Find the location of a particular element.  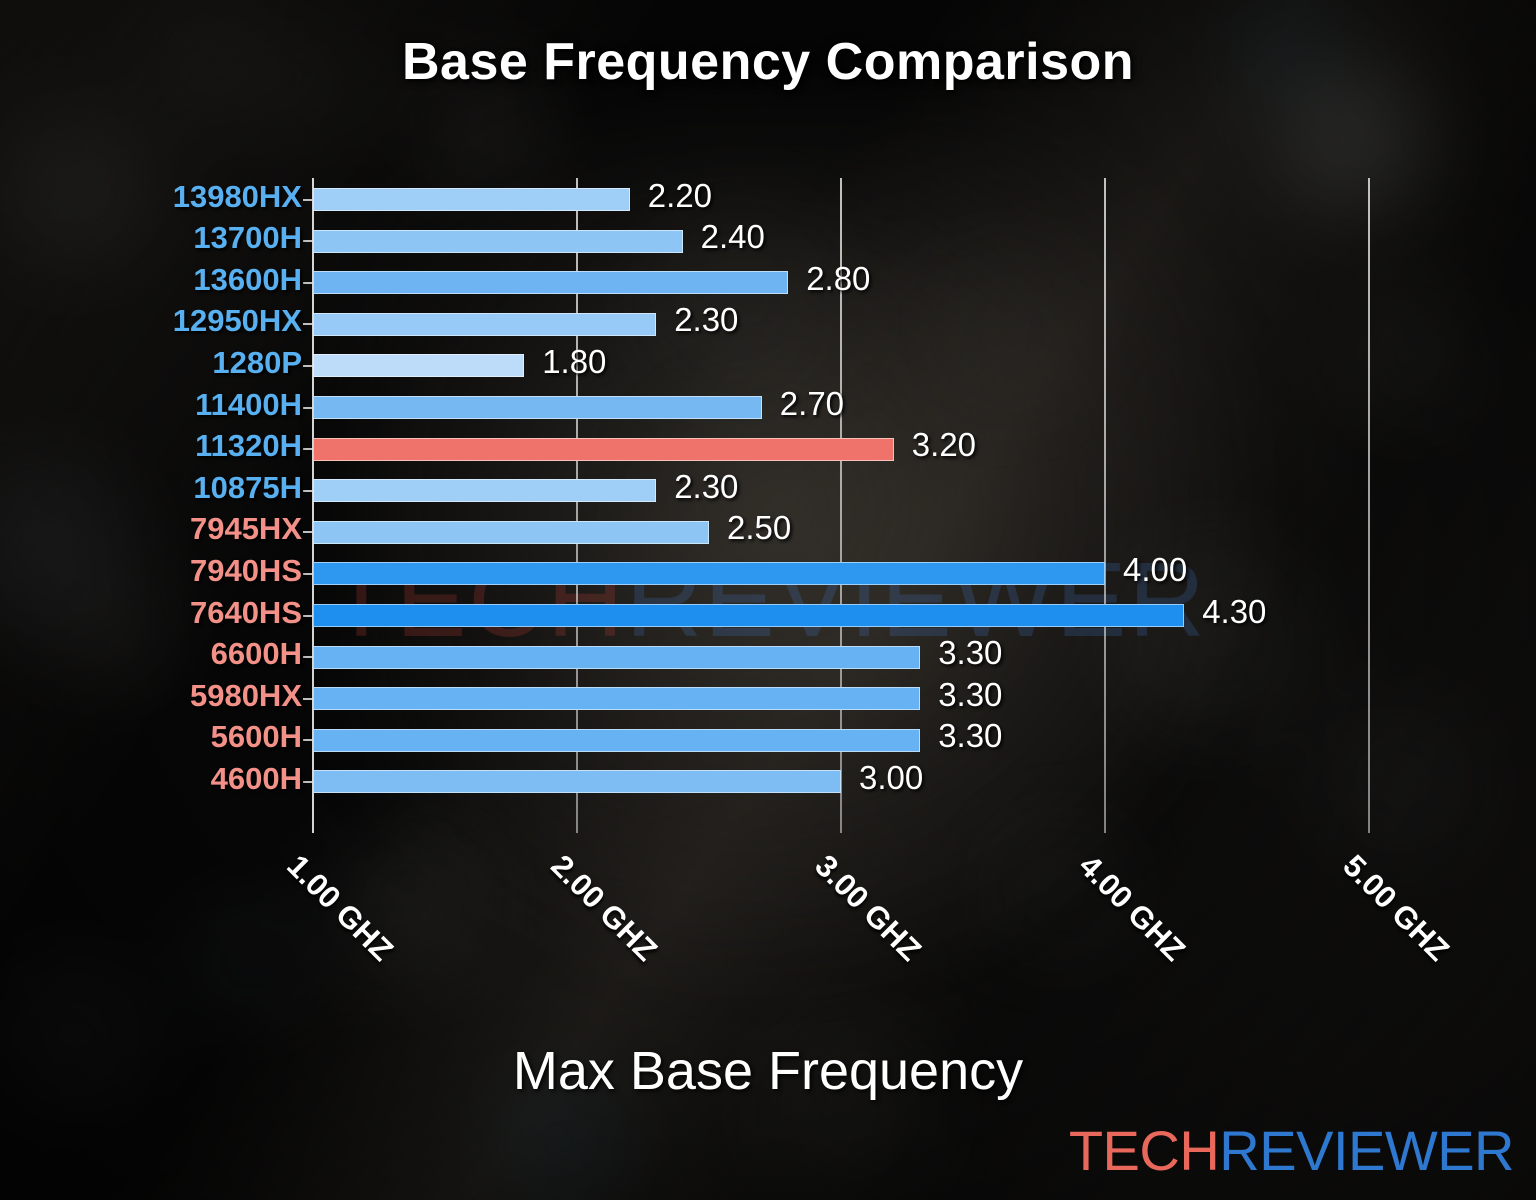

y-axis-category-label: 4600H is located at coordinates (256, 778).